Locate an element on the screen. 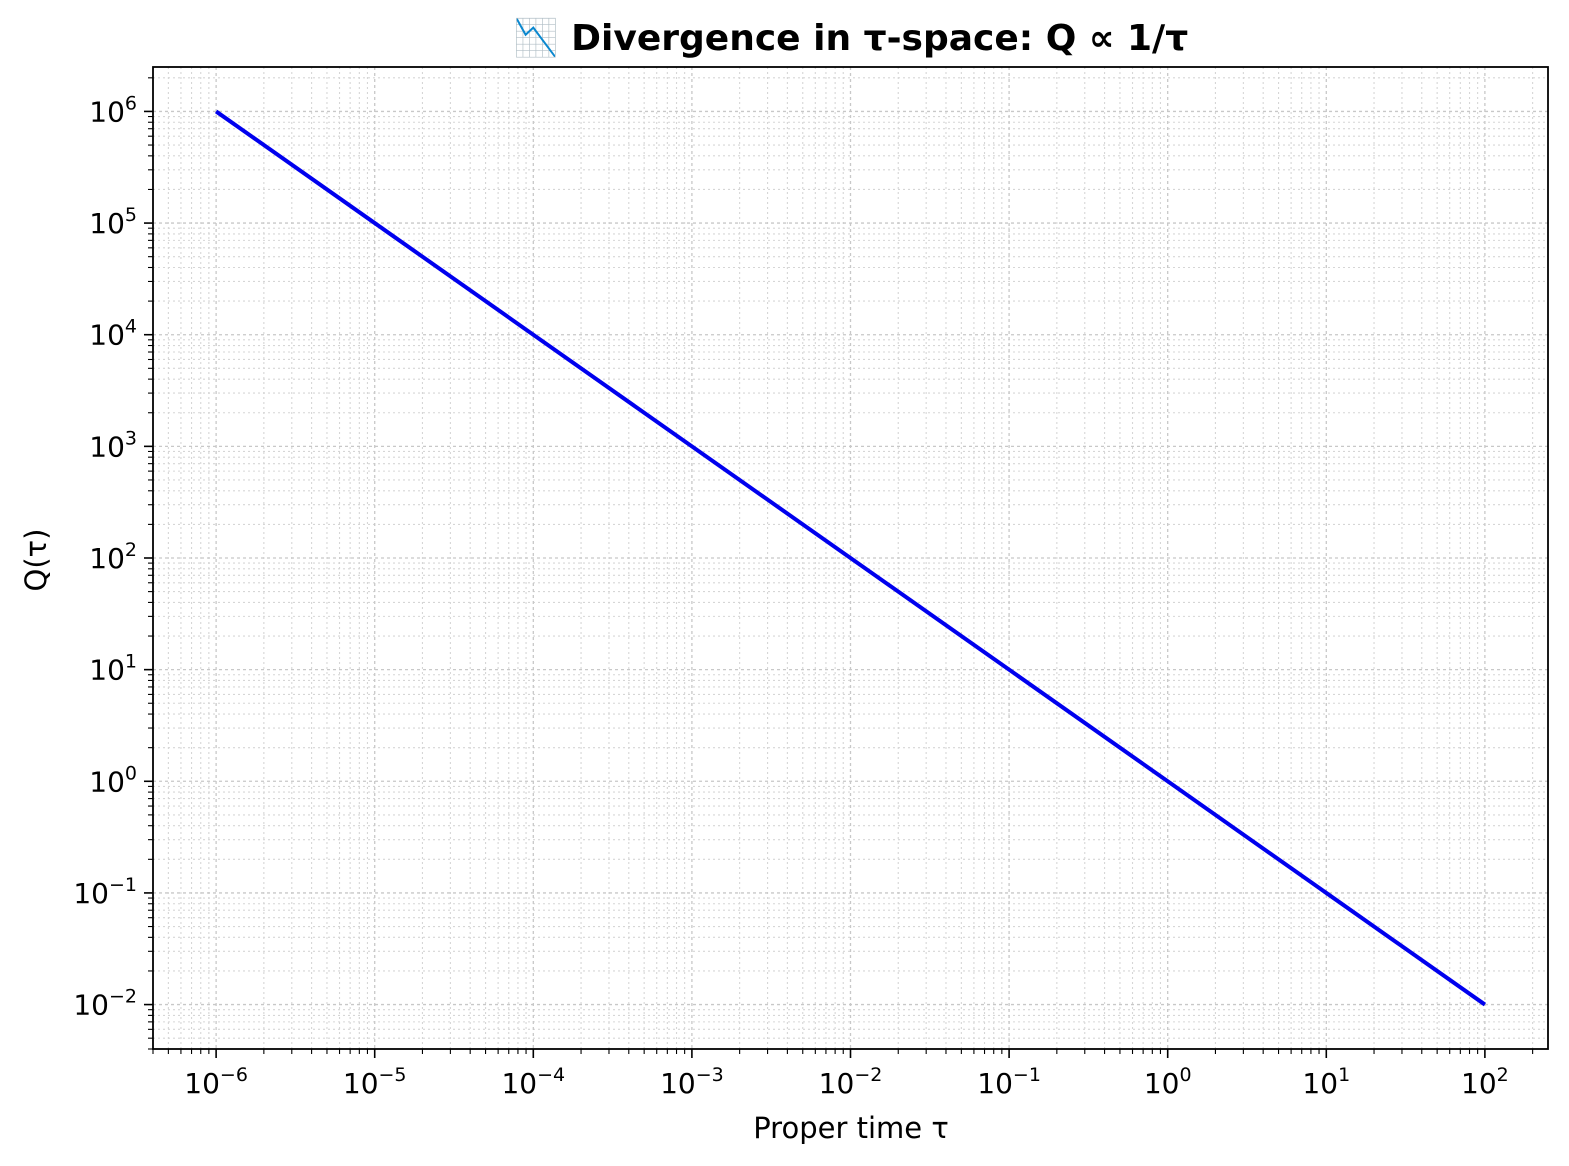 Image resolution: width=1569 pixels, height=1166 pixels. x-tick-label: 10⁻⁴ is located at coordinates (533, 1082).